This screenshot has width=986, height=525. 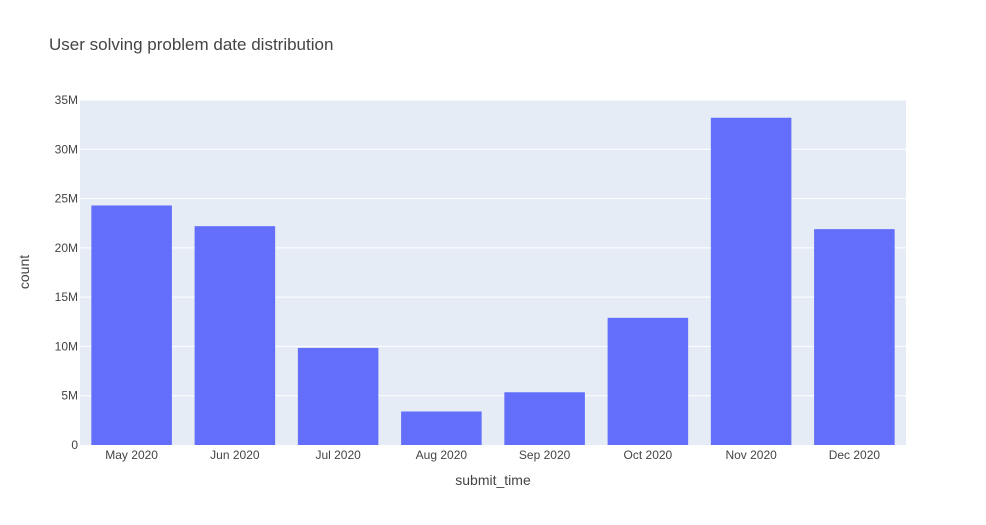 I want to click on y-tick-label: 0, so click(x=74, y=445).